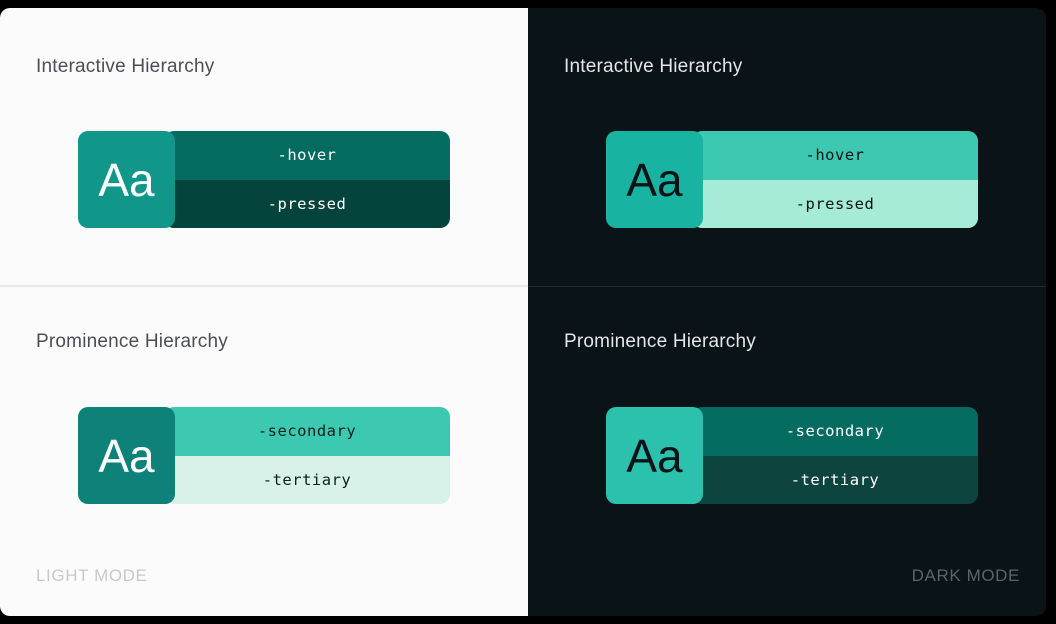  Describe the element at coordinates (92, 575) in the screenshot. I see `light-mode-label: LIGHT MODE` at that location.